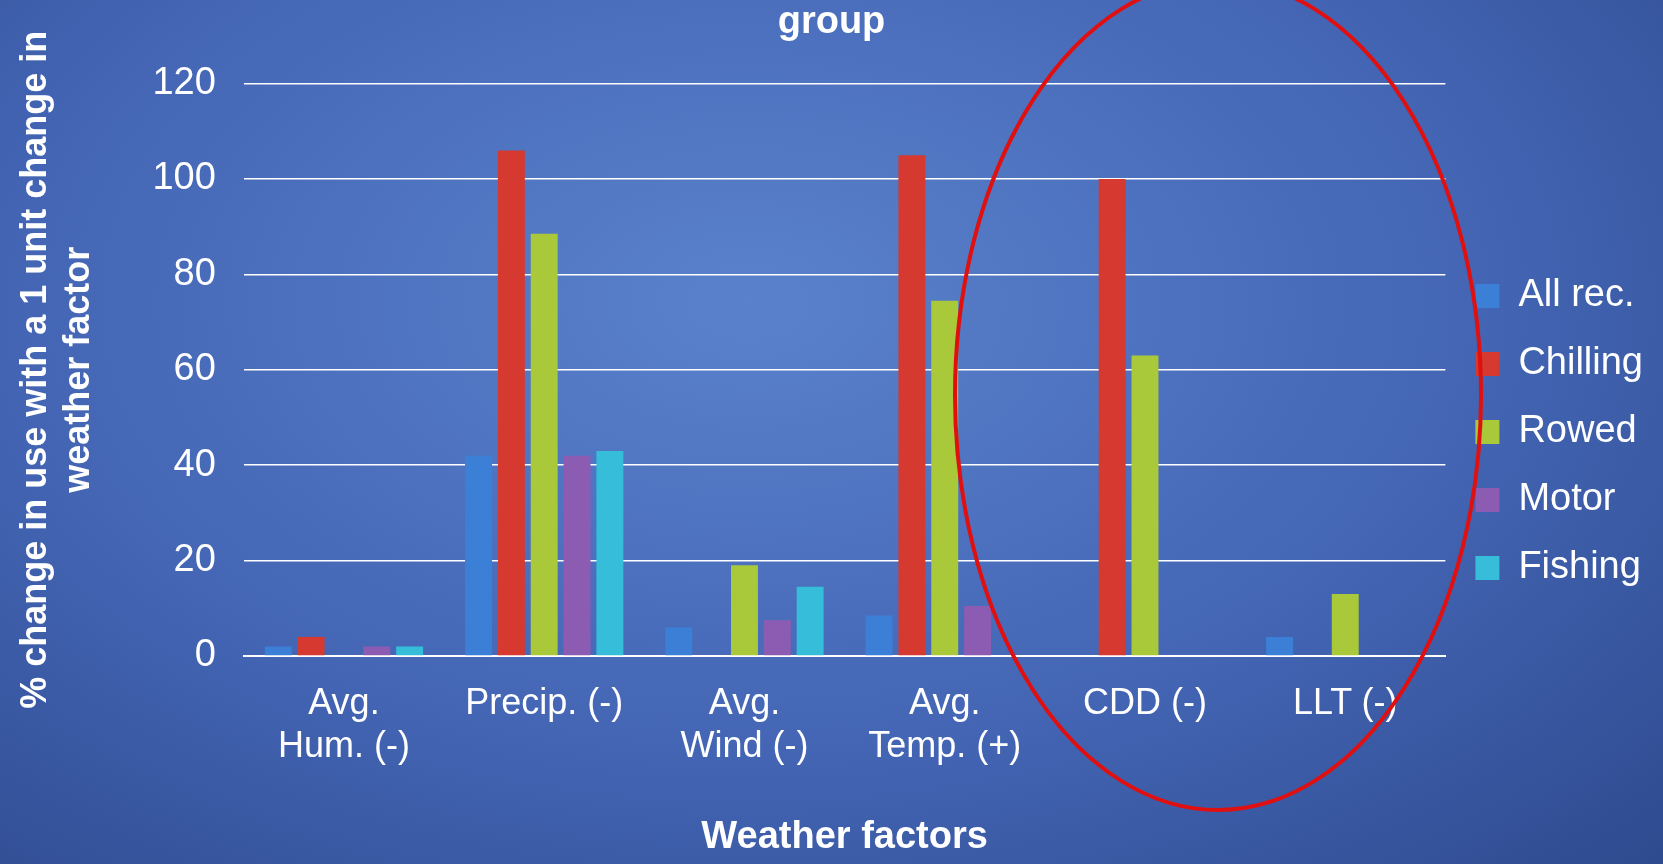  What do you see at coordinates (744, 722) in the screenshot?
I see `x-tick-label: Avg. Wind (-)` at bounding box center [744, 722].